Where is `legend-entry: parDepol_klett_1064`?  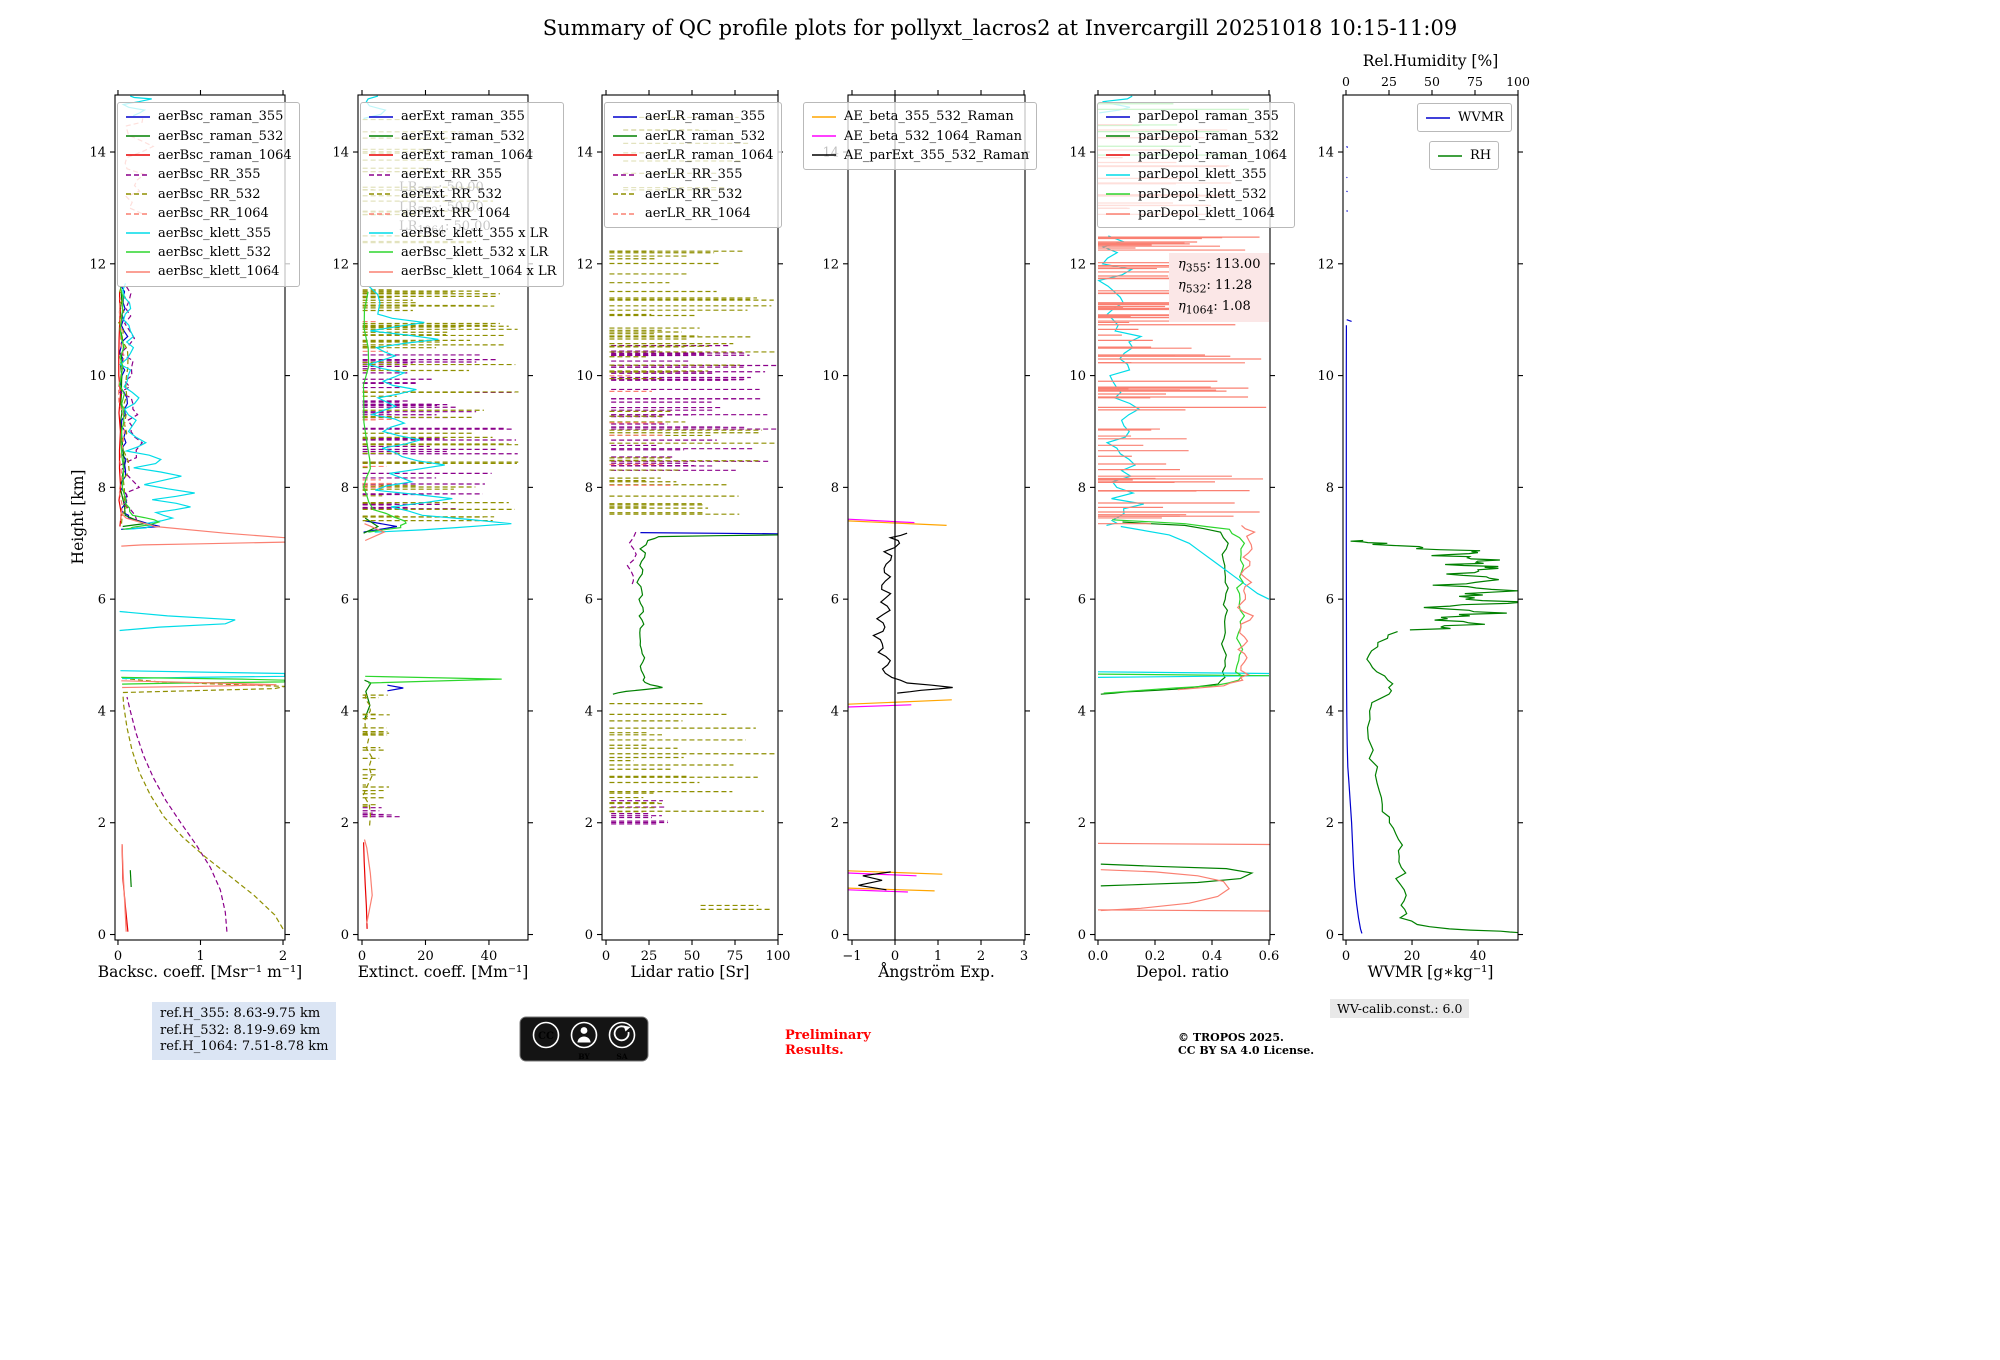
legend-entry: parDepol_klett_1064 is located at coordinates (1196, 213).